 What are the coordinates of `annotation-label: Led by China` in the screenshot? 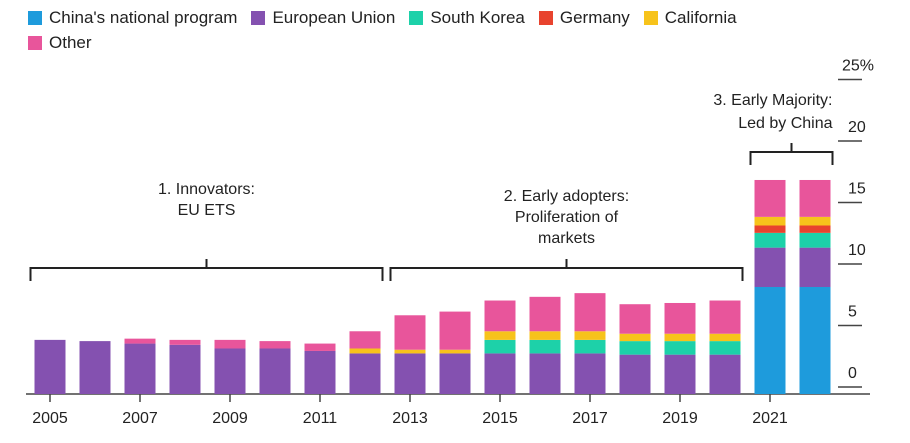 It's located at (785, 123).